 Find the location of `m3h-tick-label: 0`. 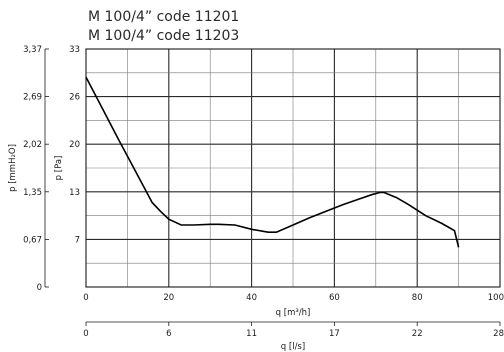

m3h-tick-label: 0 is located at coordinates (85, 298).